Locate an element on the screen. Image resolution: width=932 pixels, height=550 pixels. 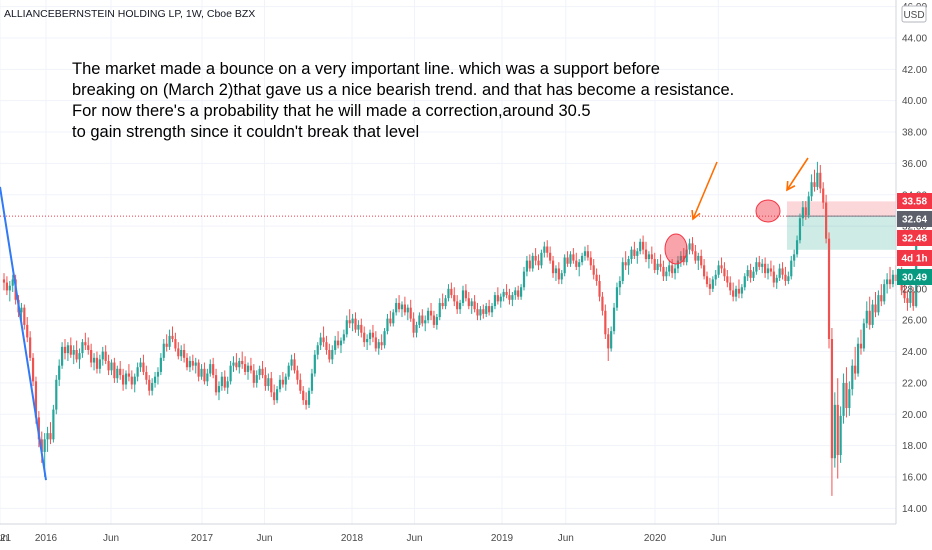
price-tag: 32.64 is located at coordinates (914, 219).